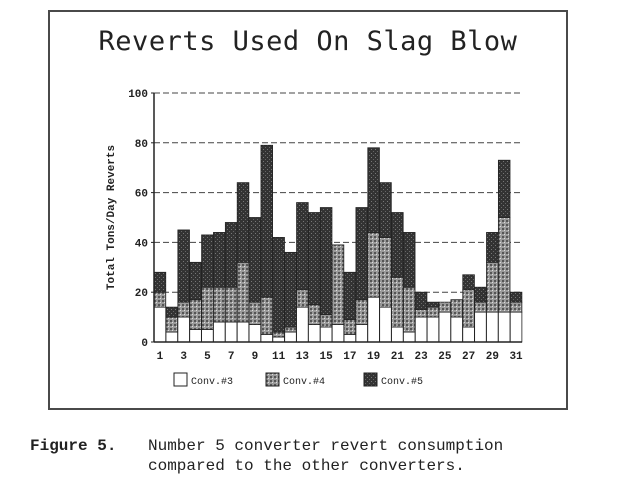  Describe the element at coordinates (516, 357) in the screenshot. I see `x-tick-label: 31` at that location.